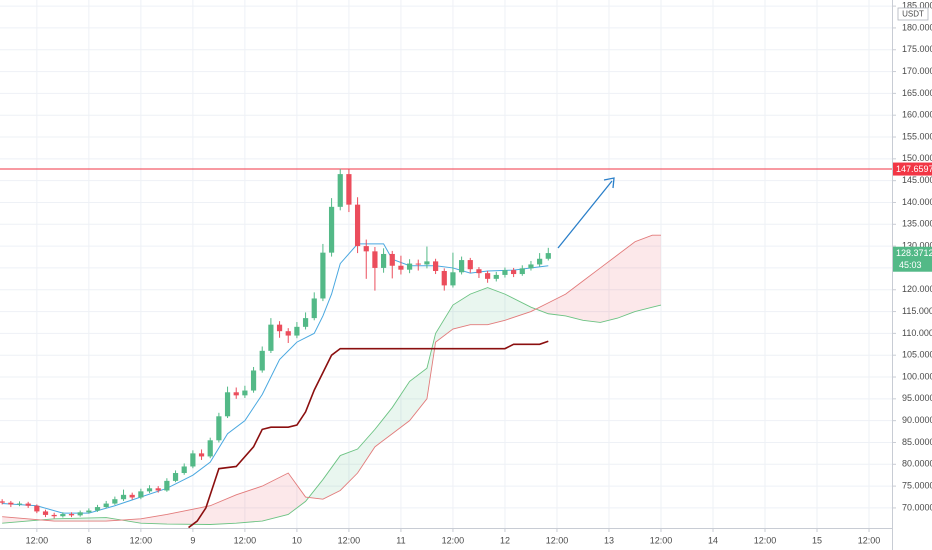  I want to click on resistance-label: 147.6597, so click(914, 169).